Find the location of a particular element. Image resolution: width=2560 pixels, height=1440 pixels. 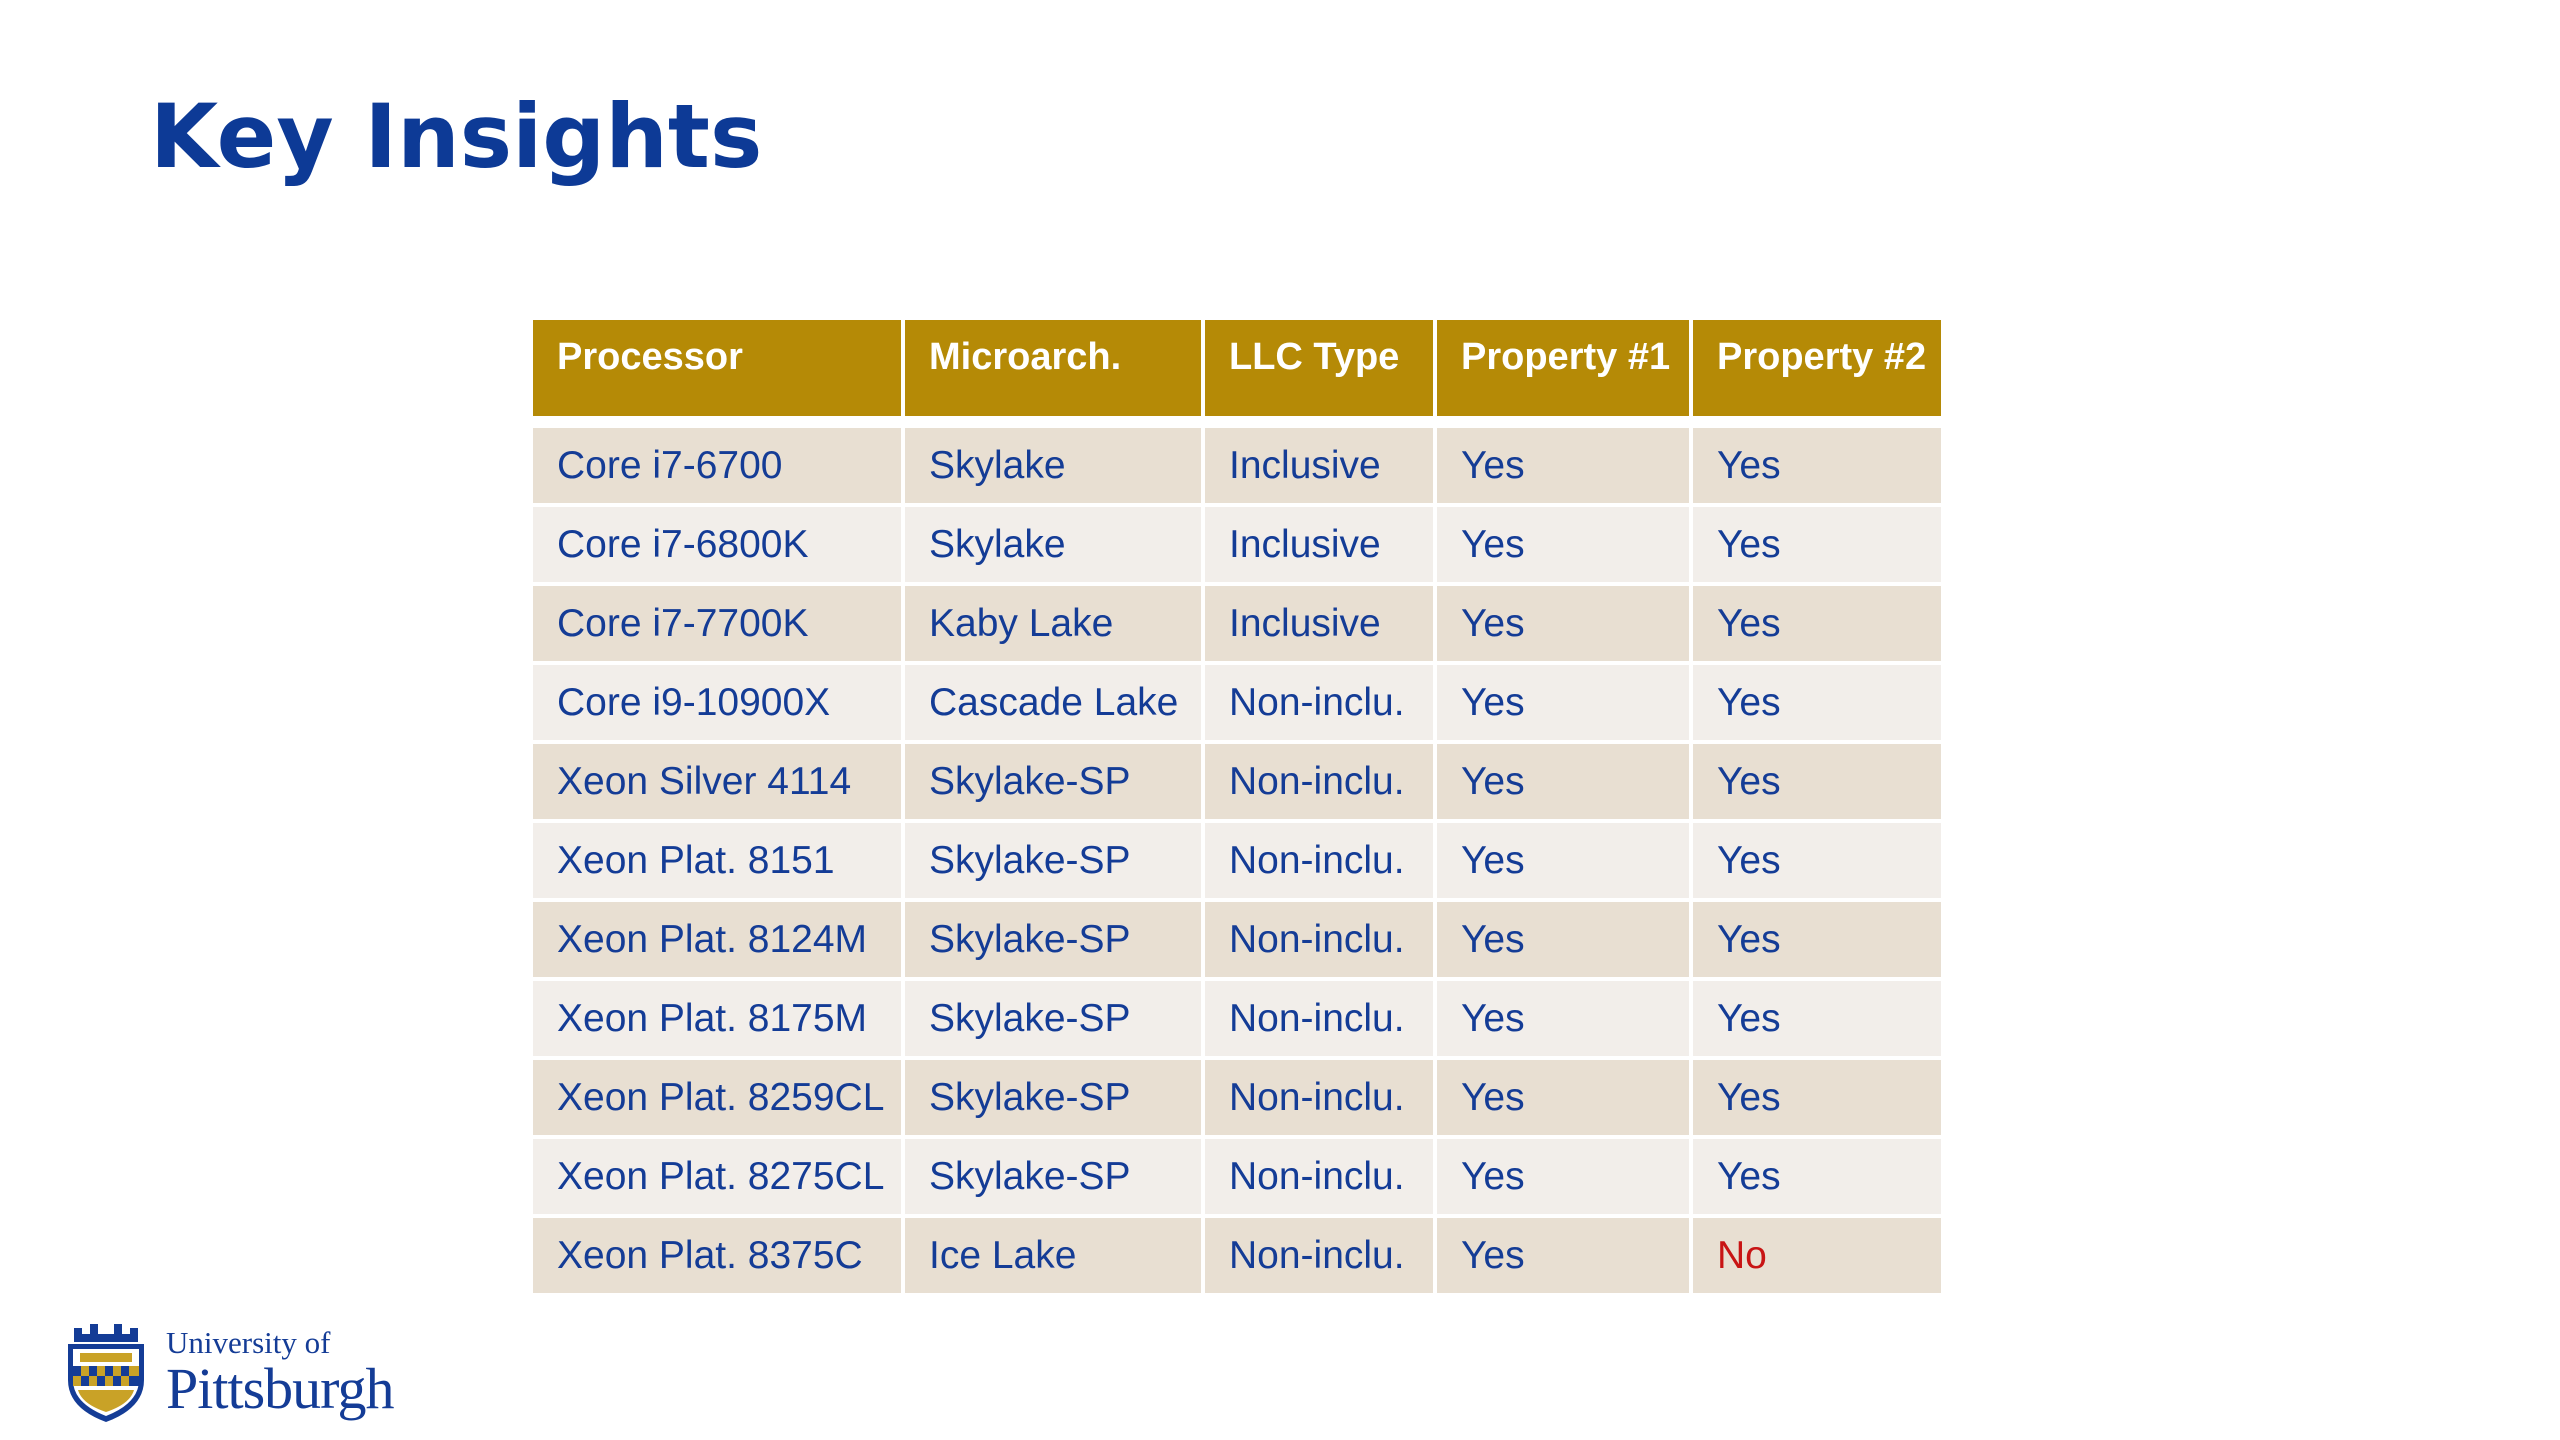

university-logo: University of Pittsburgh is located at coordinates (229, 1372).